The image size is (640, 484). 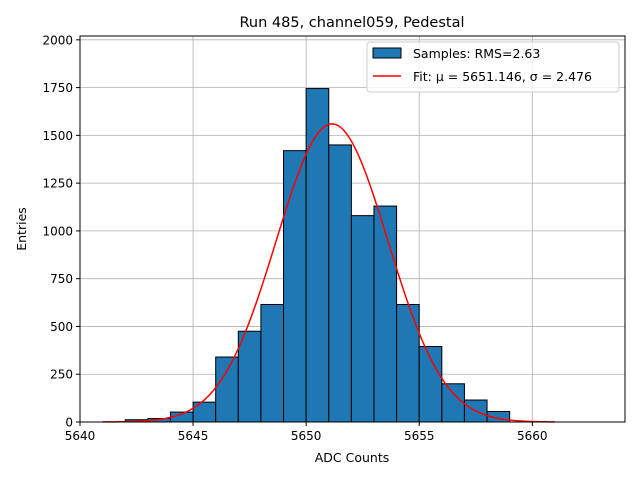 What do you see at coordinates (351, 23) in the screenshot?
I see `chart-title: Run 485, channel059, Pedestal` at bounding box center [351, 23].